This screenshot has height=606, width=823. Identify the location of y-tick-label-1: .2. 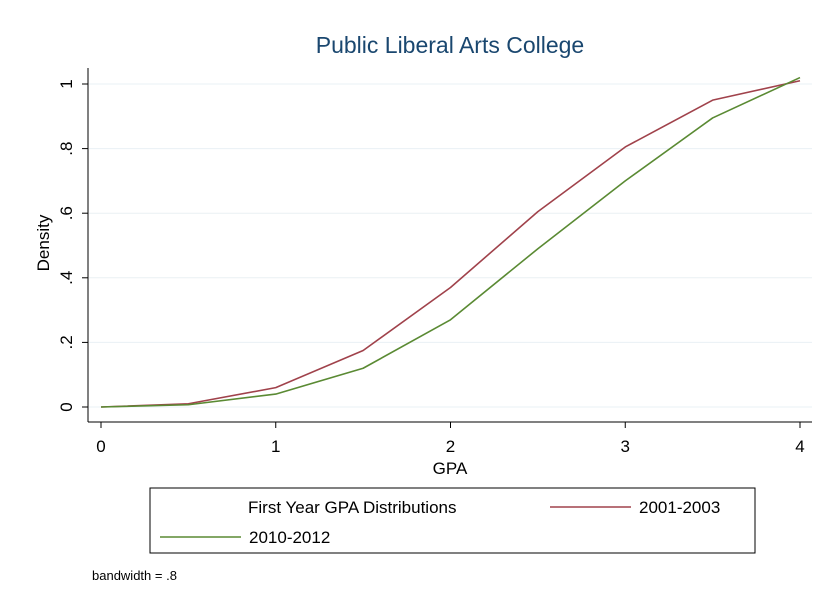
(66, 342).